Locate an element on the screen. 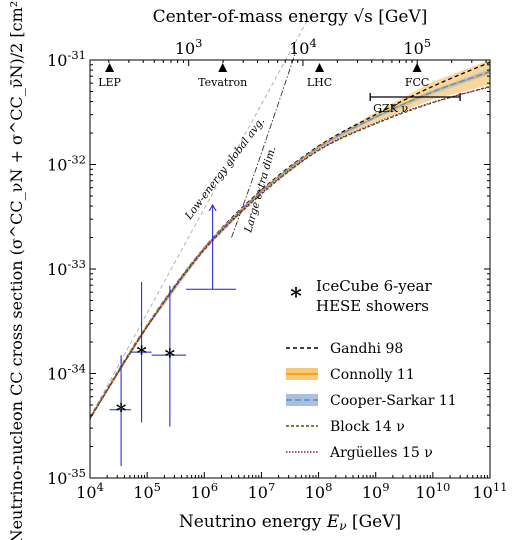  icecube-point-3: * is located at coordinates (169, 356).